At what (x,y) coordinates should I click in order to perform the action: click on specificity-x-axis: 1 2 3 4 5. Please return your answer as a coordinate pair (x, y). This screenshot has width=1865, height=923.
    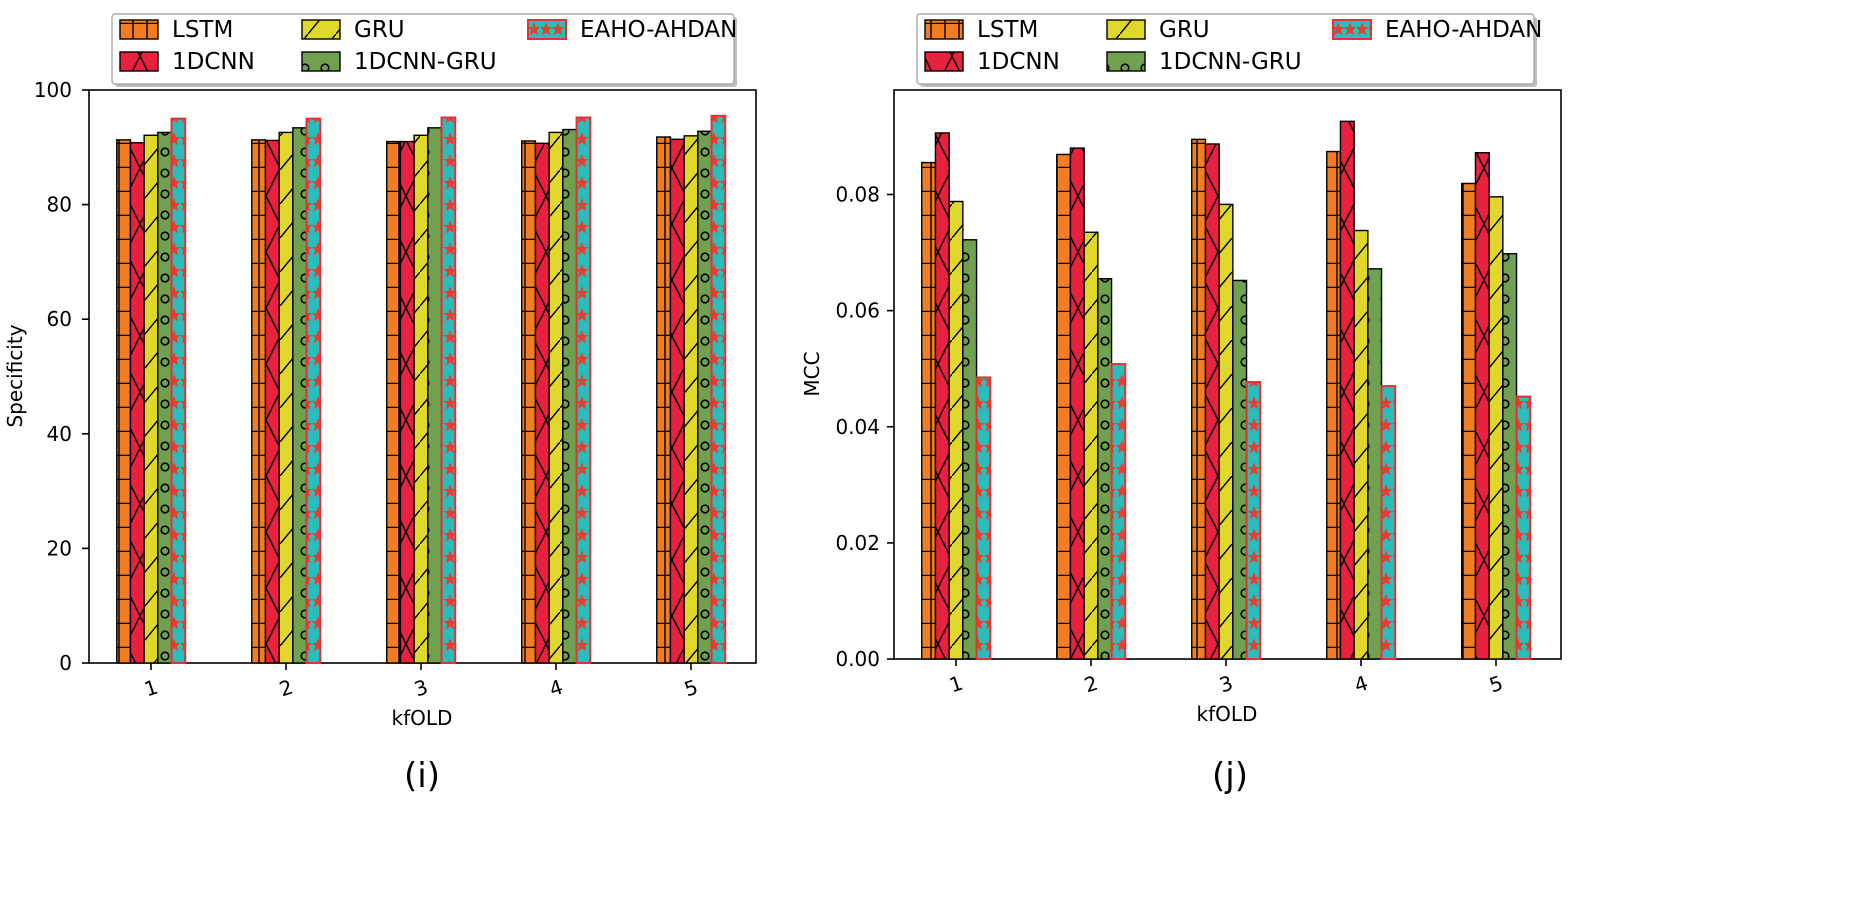
    Looking at the image, I should click on (421, 682).